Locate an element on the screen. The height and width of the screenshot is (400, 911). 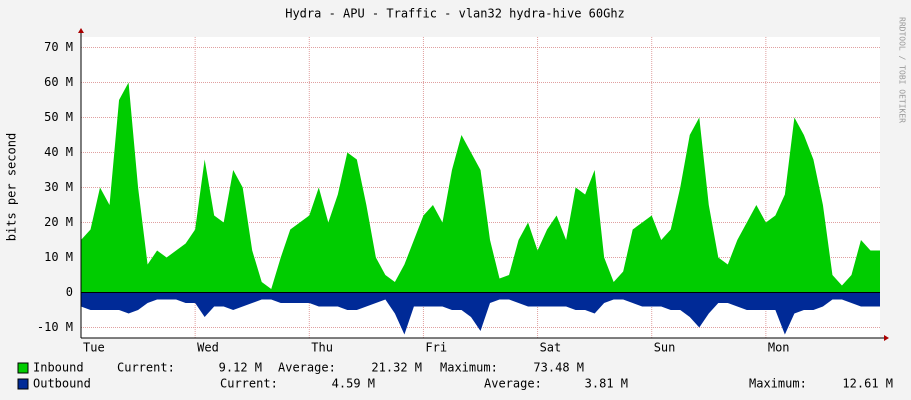
y-tick-label: 20 M is located at coordinates (58, 222).